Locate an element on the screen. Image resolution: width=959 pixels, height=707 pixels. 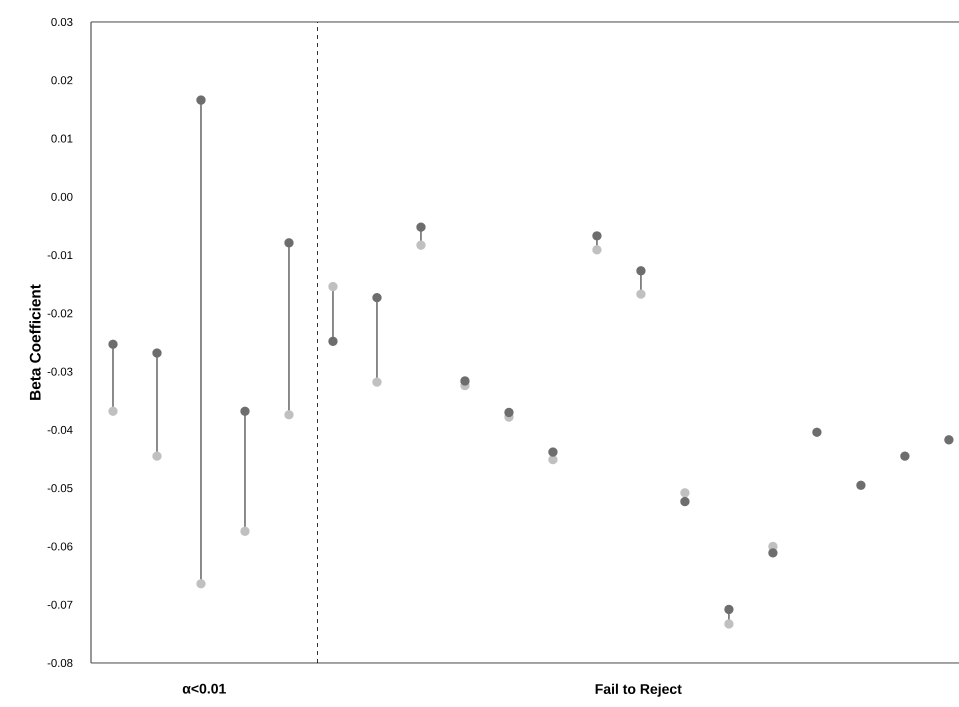
y-tick-label: -0.01 is located at coordinates (60, 255).